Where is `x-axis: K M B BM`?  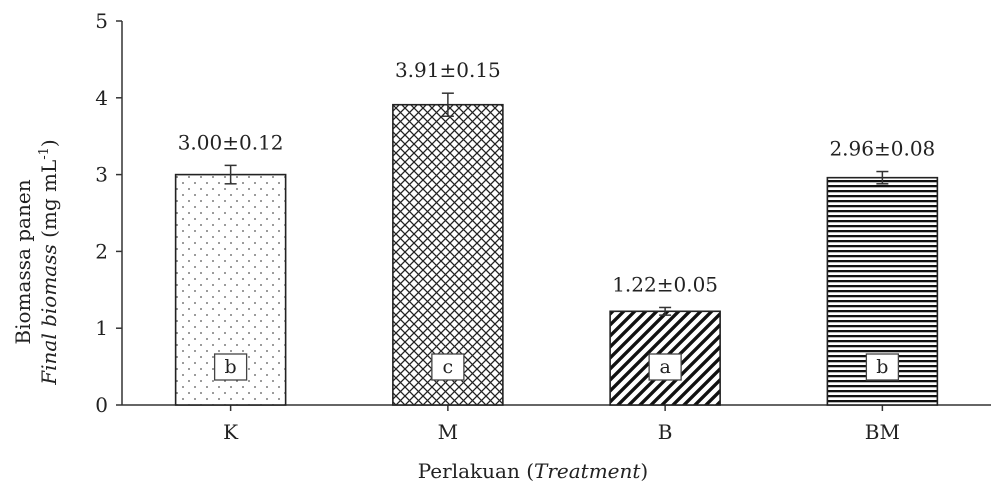
x-axis: K M B BM is located at coordinates (556, 424).